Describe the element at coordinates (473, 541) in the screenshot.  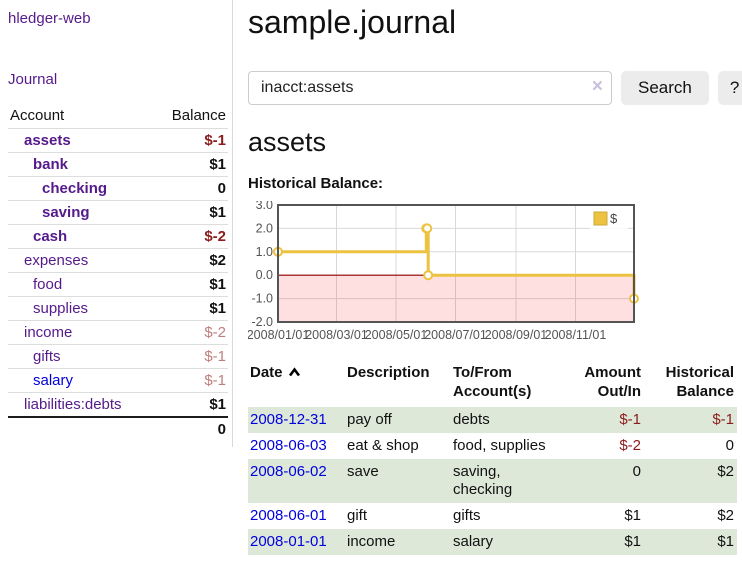
I see `transaction-accounts: salary` at that location.